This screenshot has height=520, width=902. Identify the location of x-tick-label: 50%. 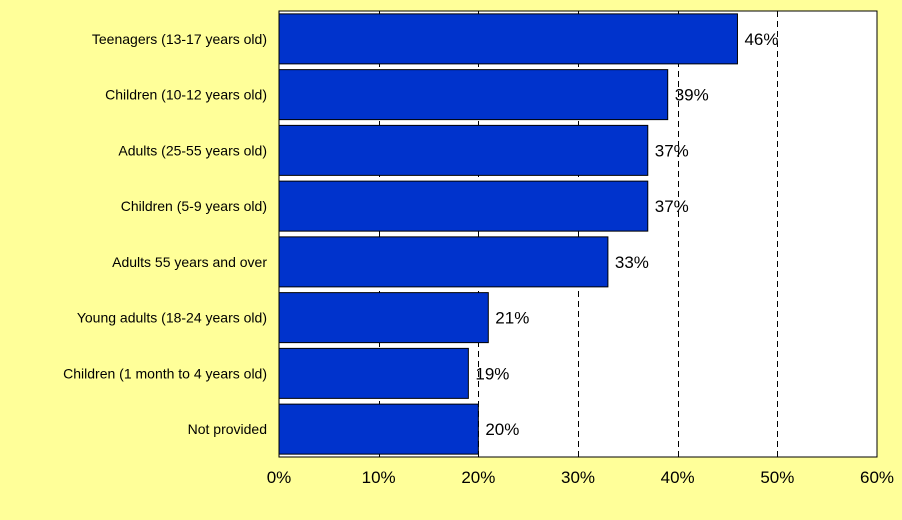
(777, 477).